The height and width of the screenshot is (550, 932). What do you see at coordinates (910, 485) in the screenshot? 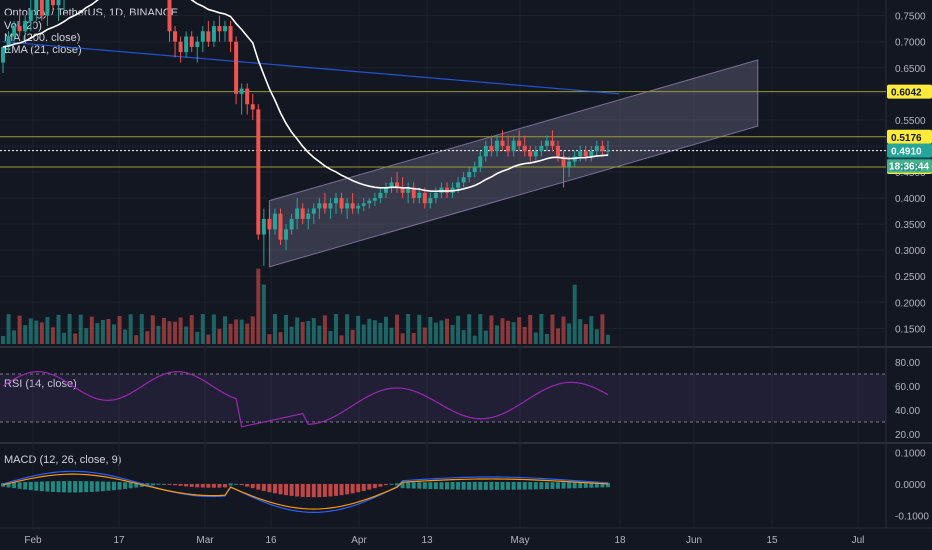
I see `macd-tick-label: 0.0000` at bounding box center [910, 485].